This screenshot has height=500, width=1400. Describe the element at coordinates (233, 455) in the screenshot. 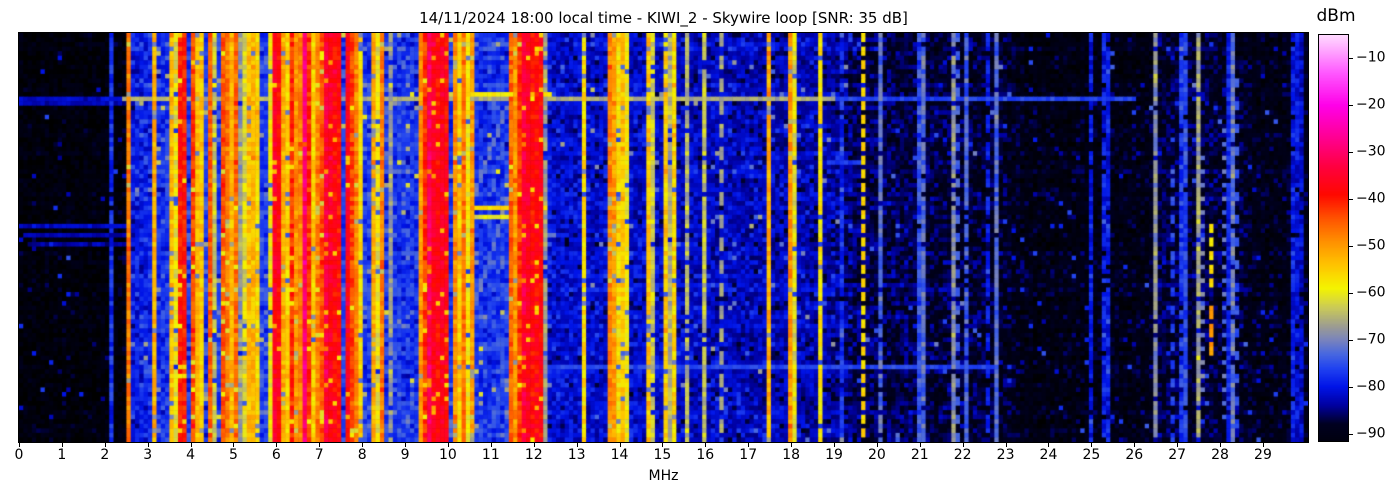

I see `x-tick-label: 5` at that location.